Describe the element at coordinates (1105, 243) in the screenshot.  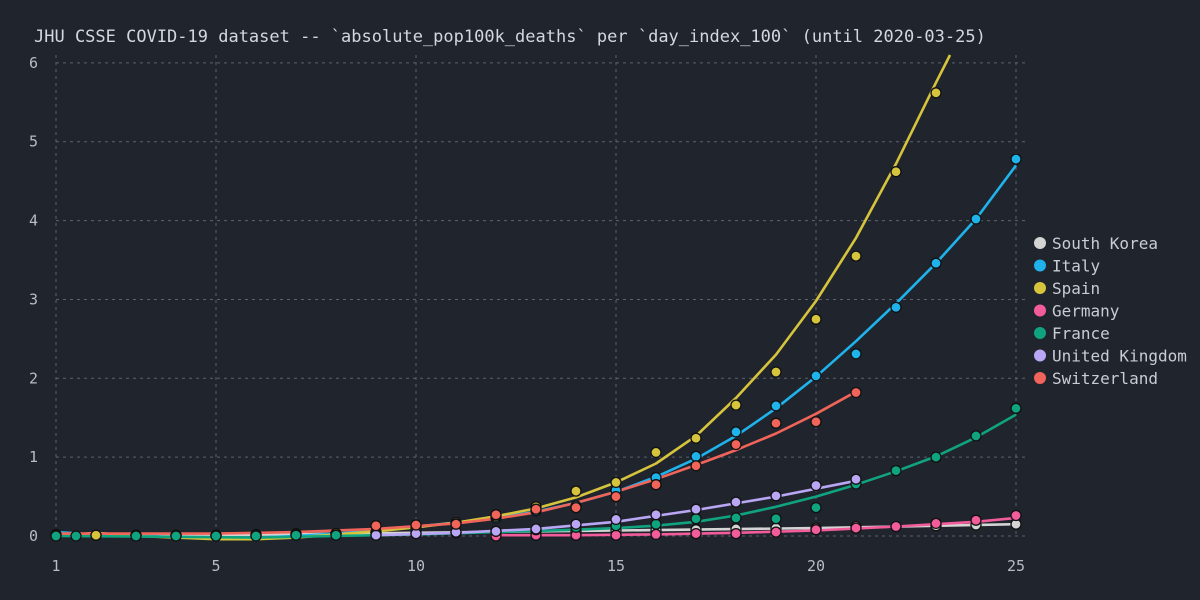
I see `legend-label: South Korea` at that location.